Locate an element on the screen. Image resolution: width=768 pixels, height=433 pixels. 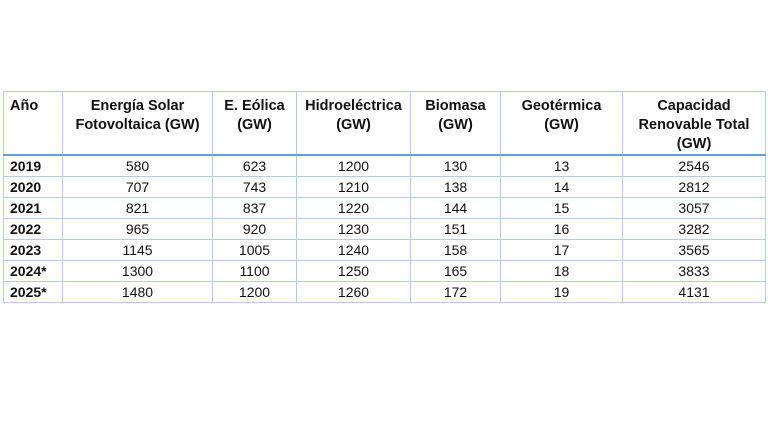
value-cell: 13 is located at coordinates (561, 165).